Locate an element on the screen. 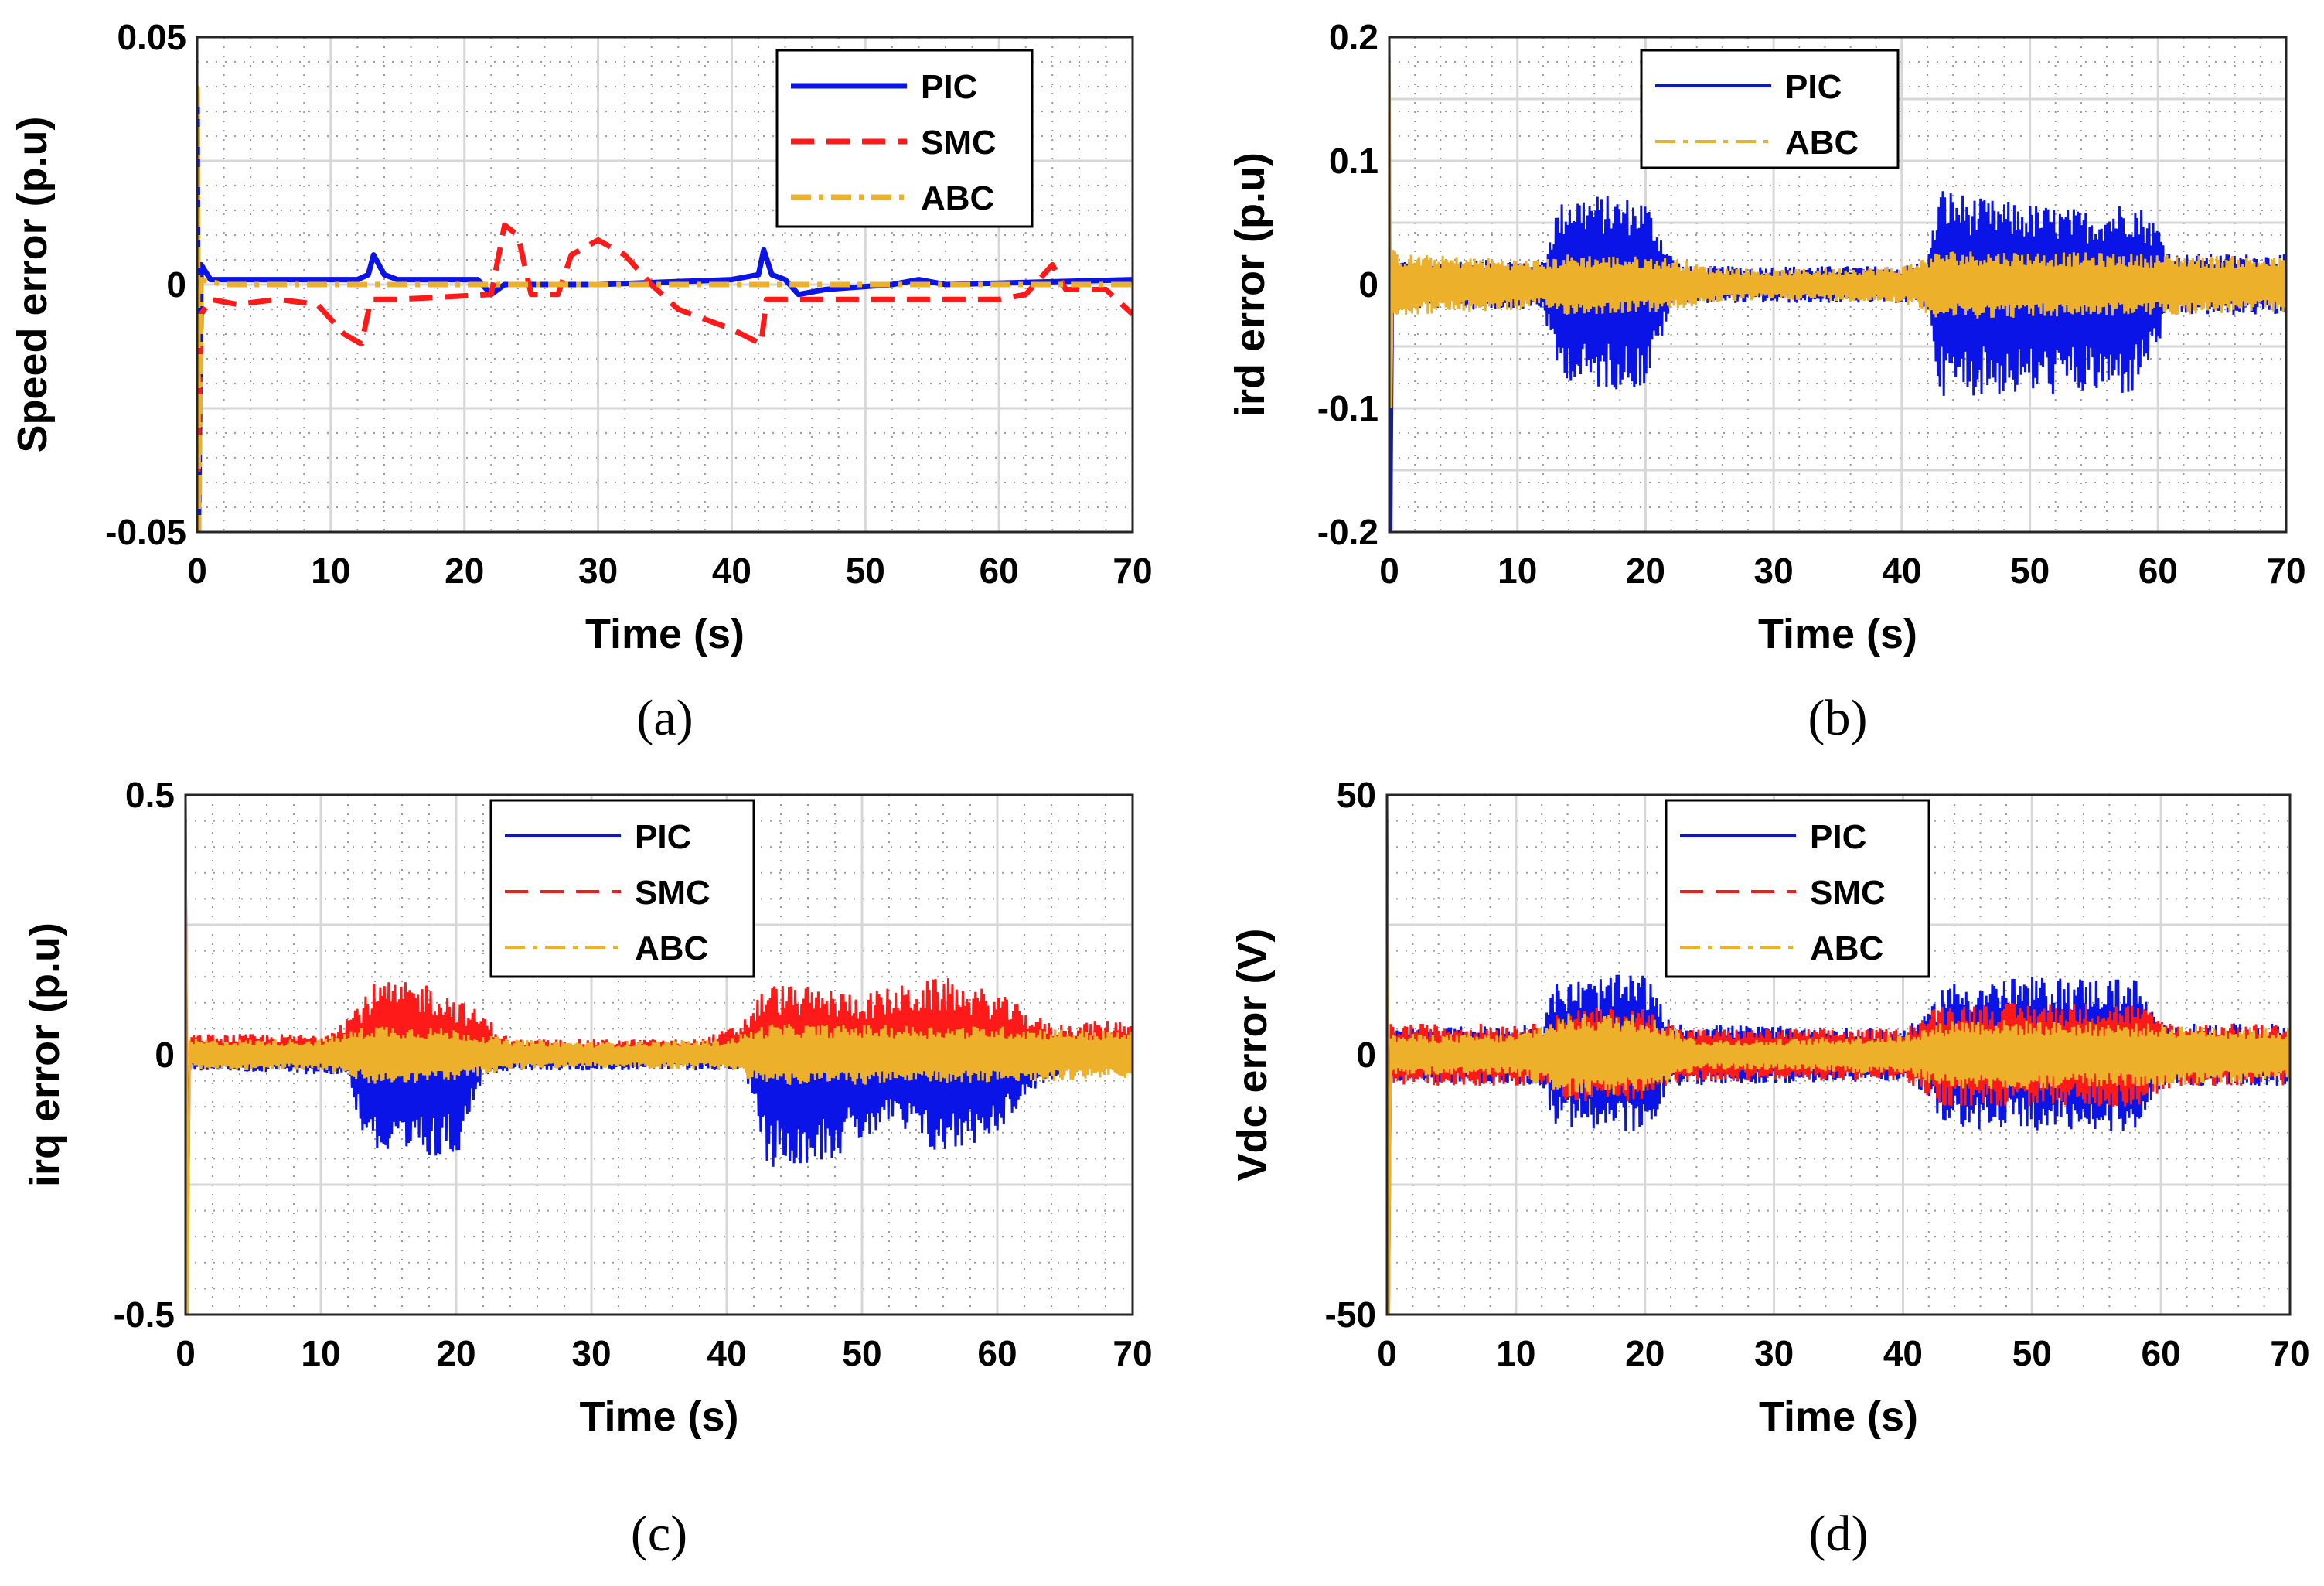  y-axis-title: irq error (p.u) is located at coordinates (45, 1055).